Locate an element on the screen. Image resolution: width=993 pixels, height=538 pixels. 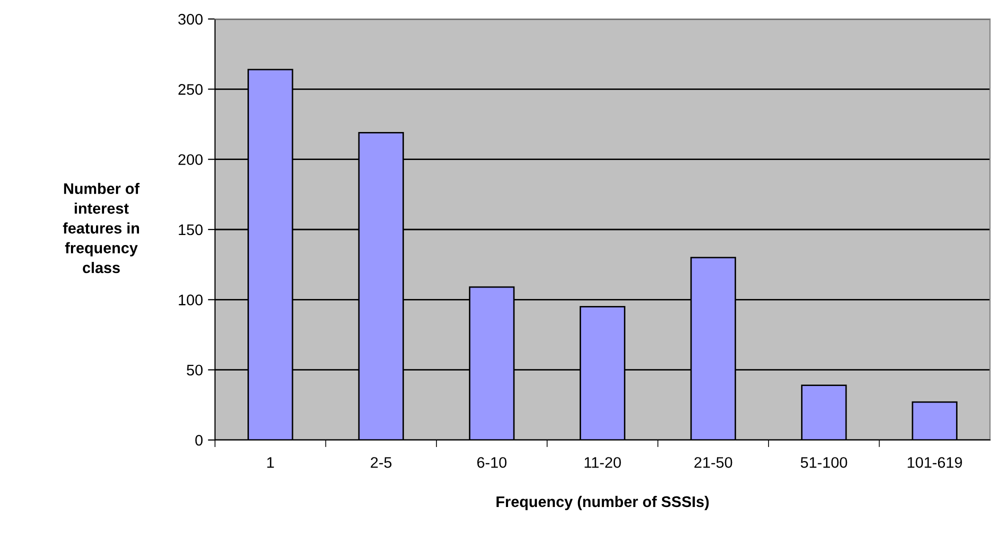
x-tick-label: 21-50 is located at coordinates (713, 462).